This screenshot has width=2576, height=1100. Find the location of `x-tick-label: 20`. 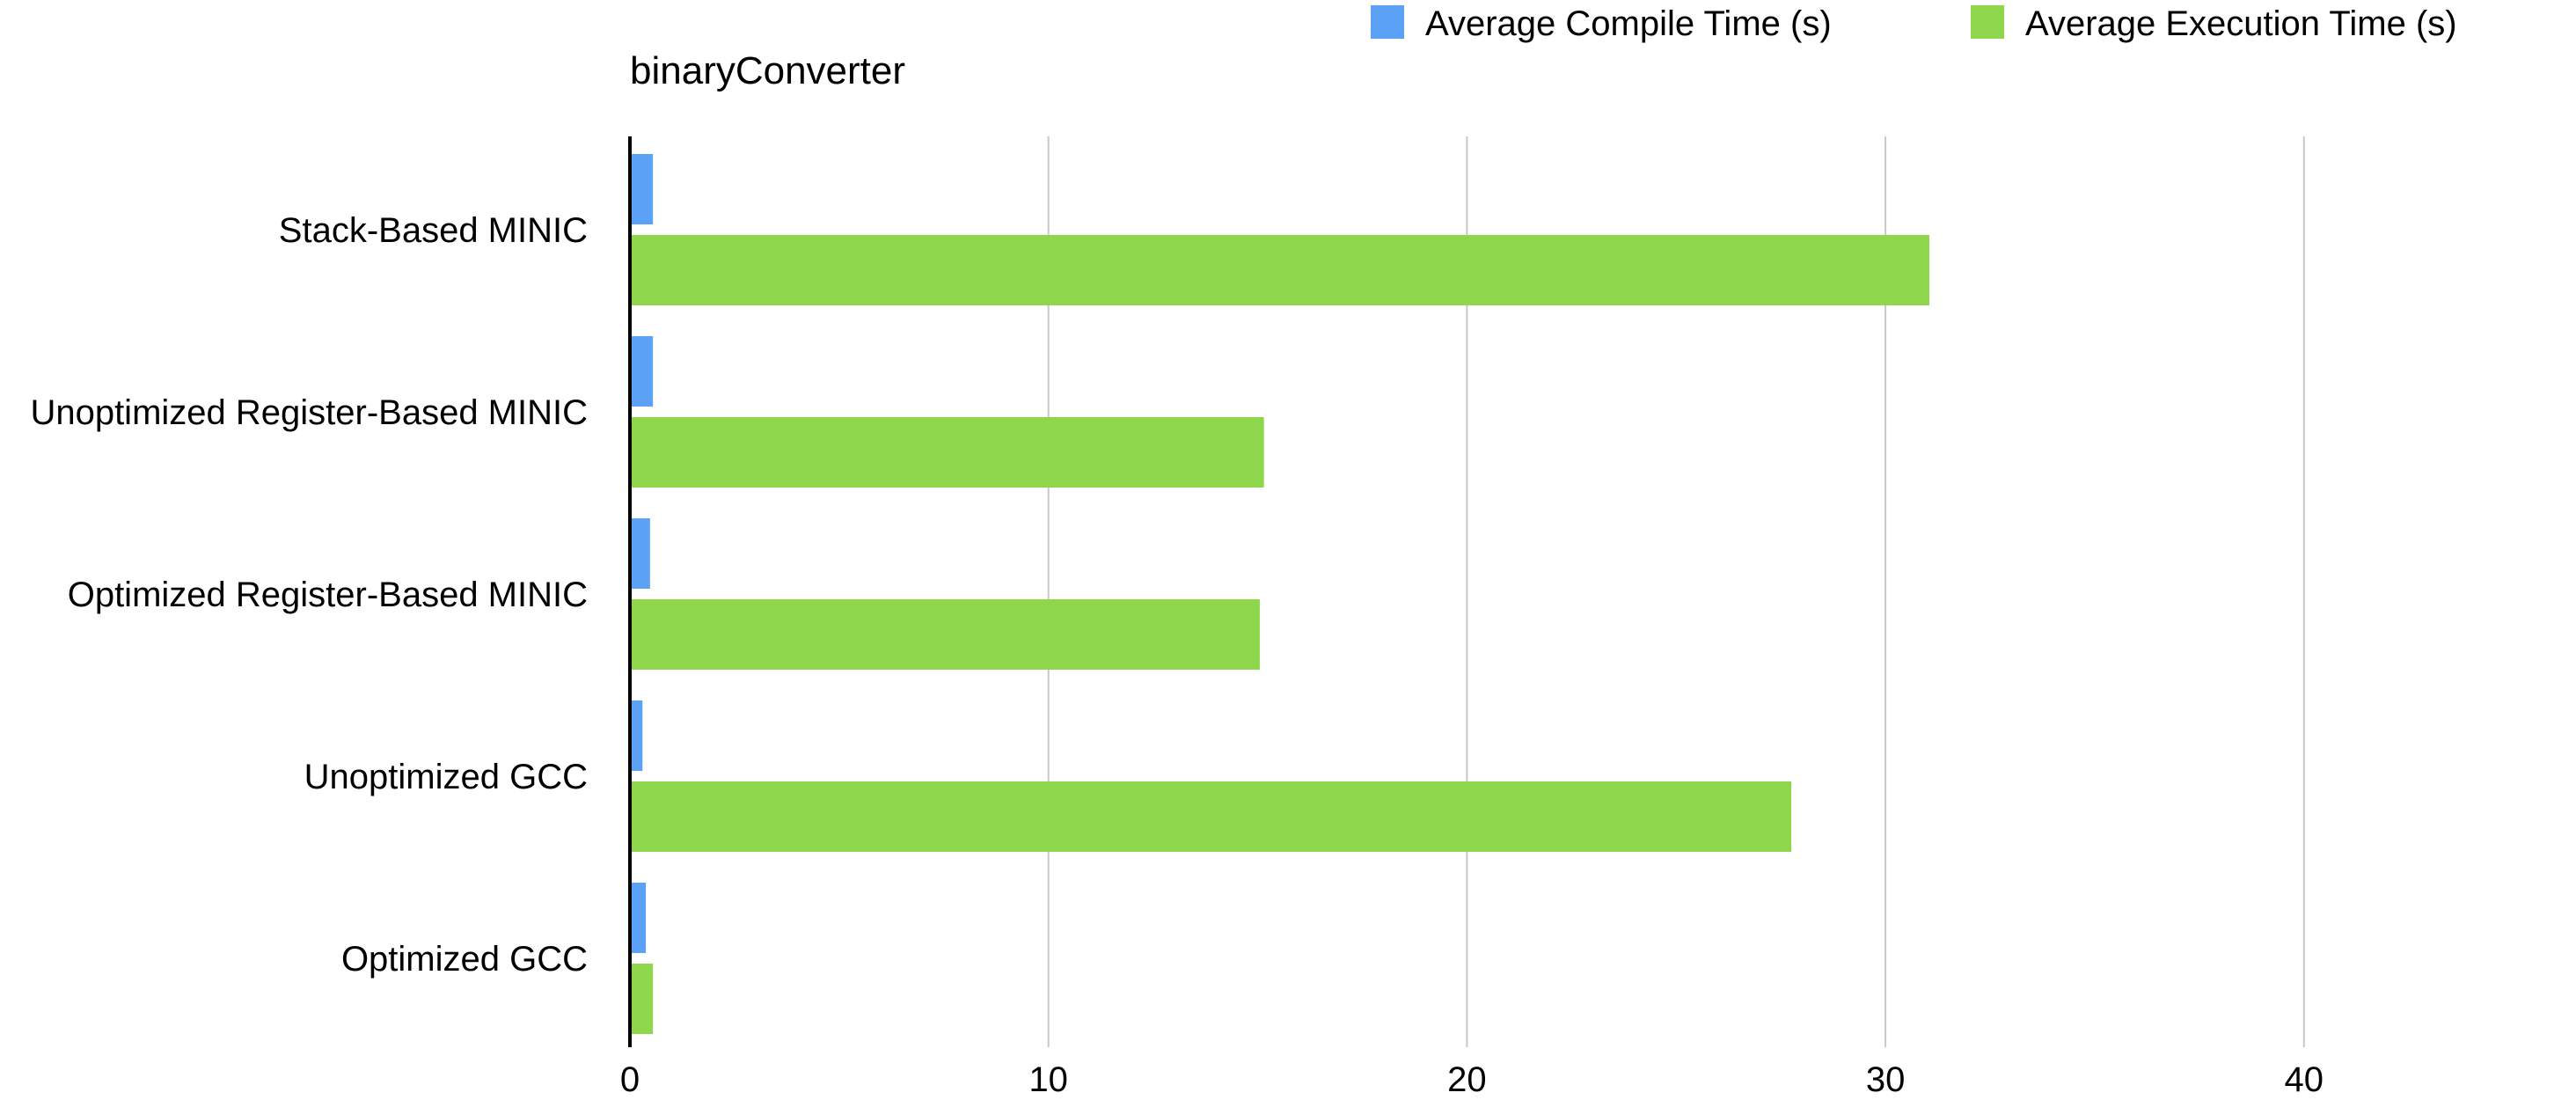

x-tick-label: 20 is located at coordinates (1467, 1079).